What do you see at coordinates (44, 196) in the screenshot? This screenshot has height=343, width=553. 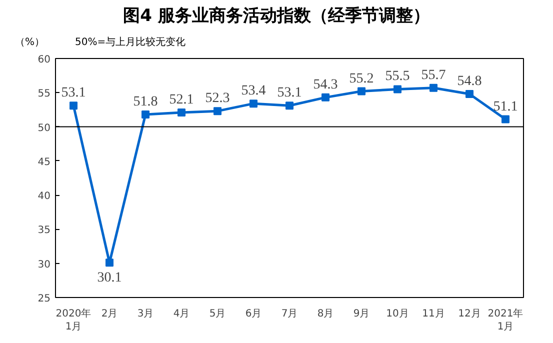 I see `y-tick-label: 40` at bounding box center [44, 196].